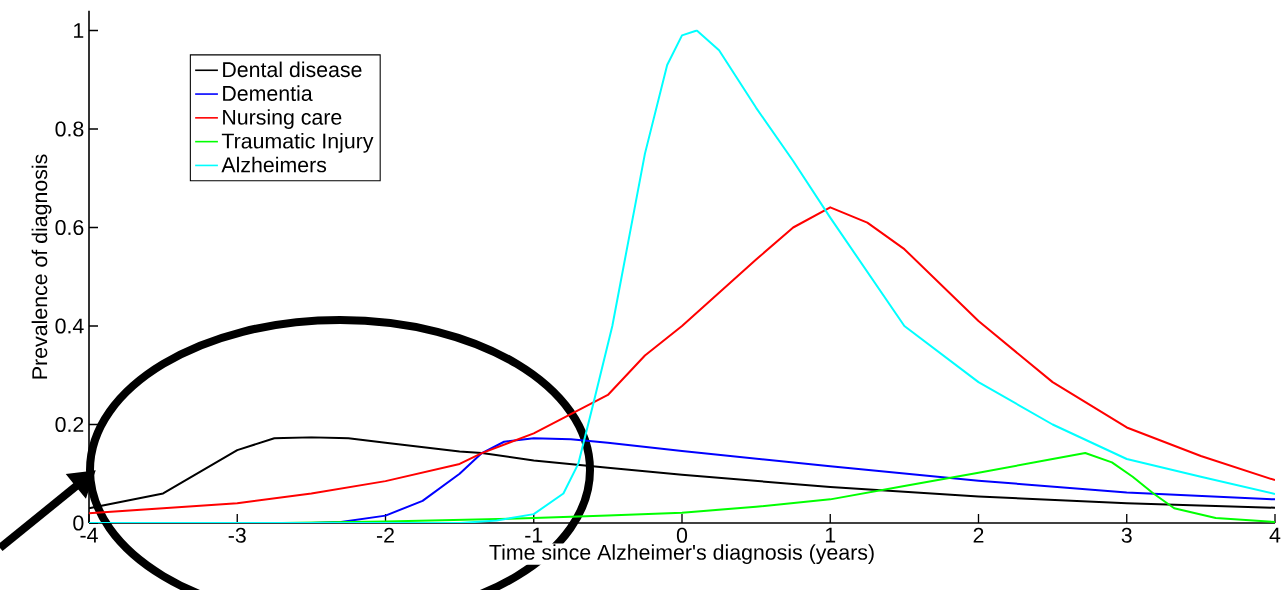  I want to click on y-tick-label: 0.2, so click(69, 424).